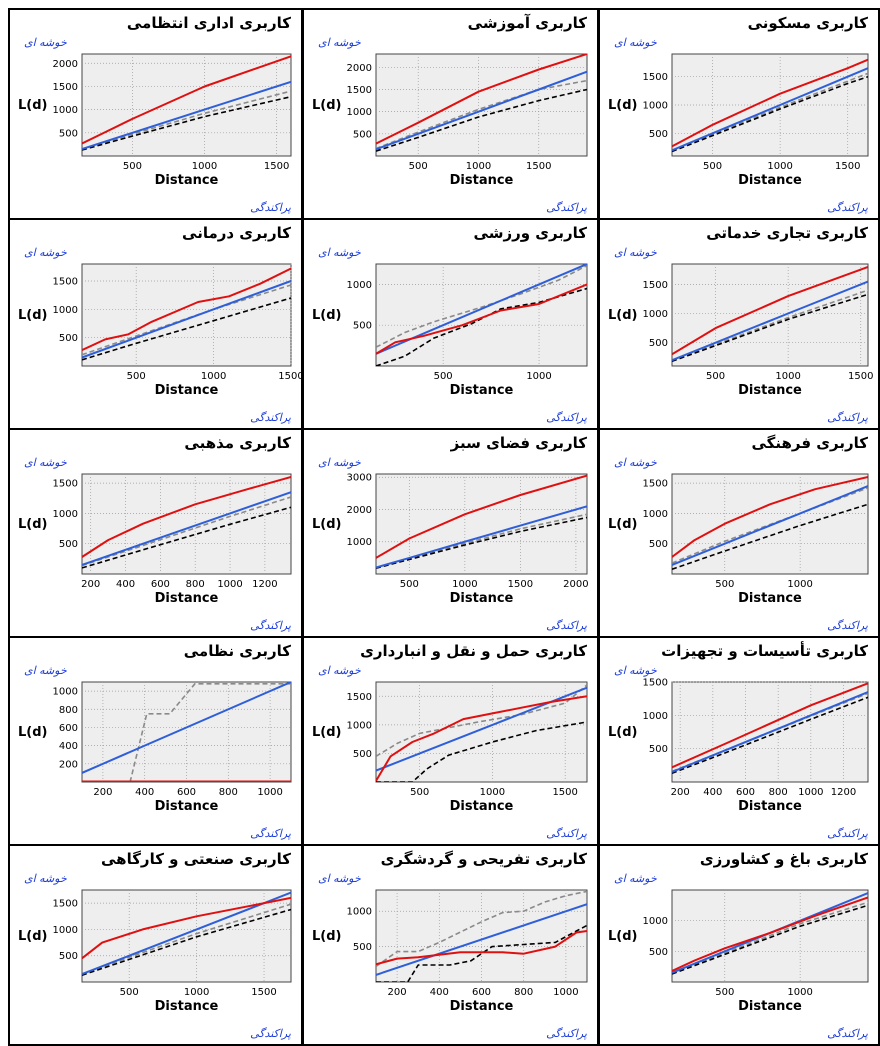  I want to click on chart-svg: 500 1000 1500 2000 500 1000 1500 L(d) Distance, so click(155, 120).